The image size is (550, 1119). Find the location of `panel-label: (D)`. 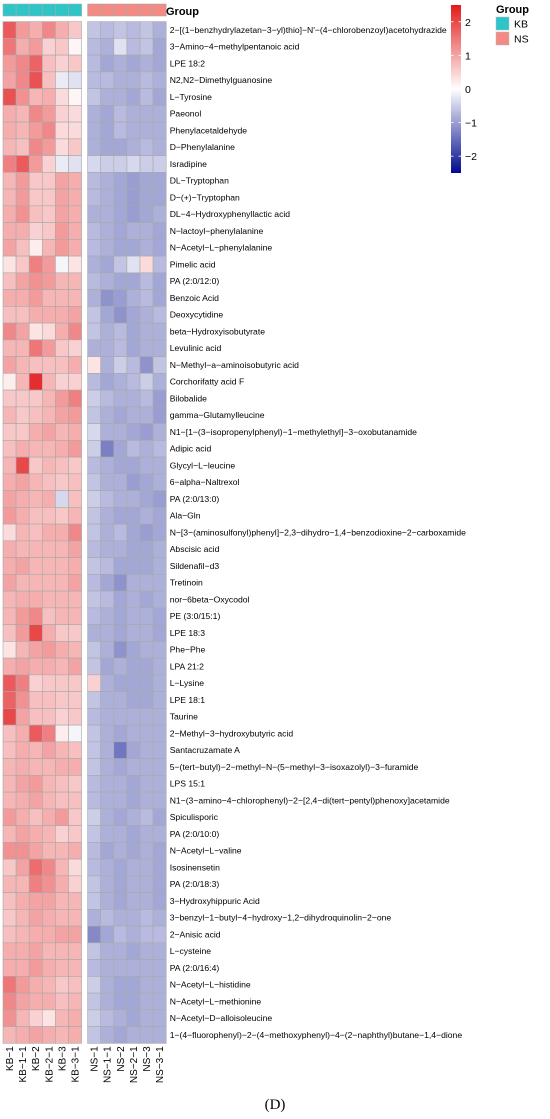

panel-label: (D) is located at coordinates (275, 1105).